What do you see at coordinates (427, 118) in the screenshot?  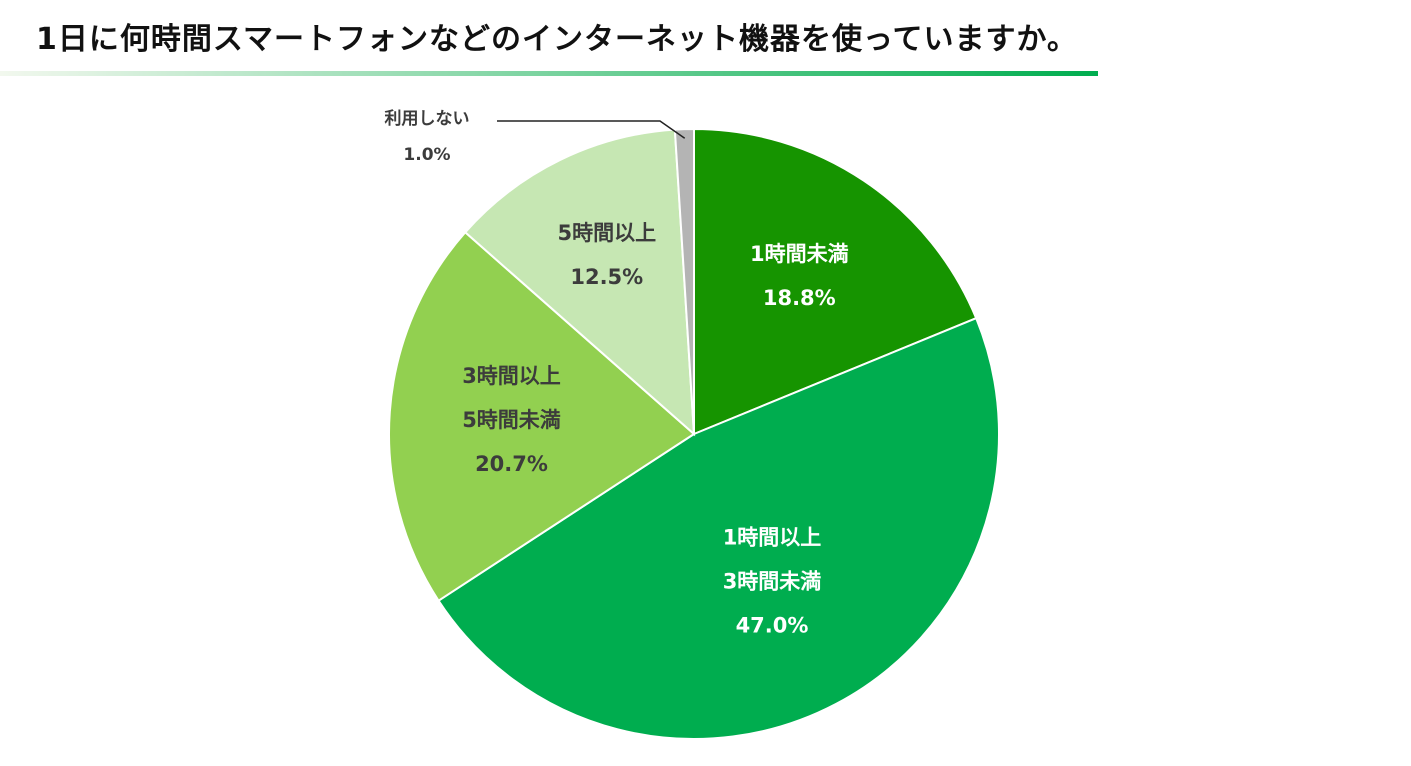 I see `slice-4-category-label: 利用しない` at bounding box center [427, 118].